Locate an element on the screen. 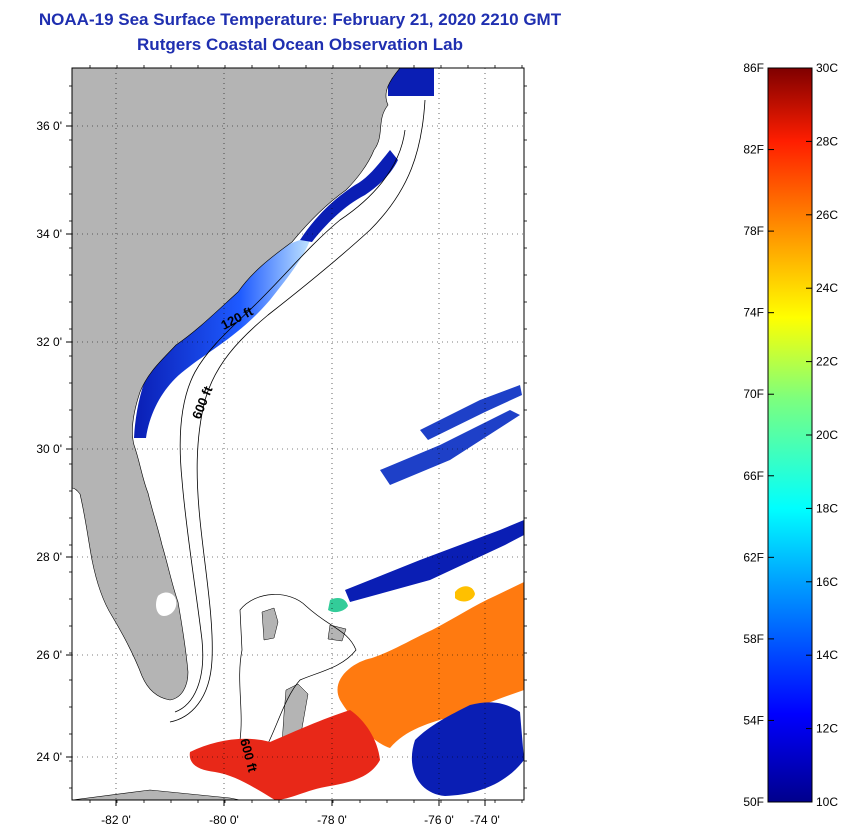 Image resolution: width=849 pixels, height=832 pixels. lake-okeechobee is located at coordinates (166, 604).